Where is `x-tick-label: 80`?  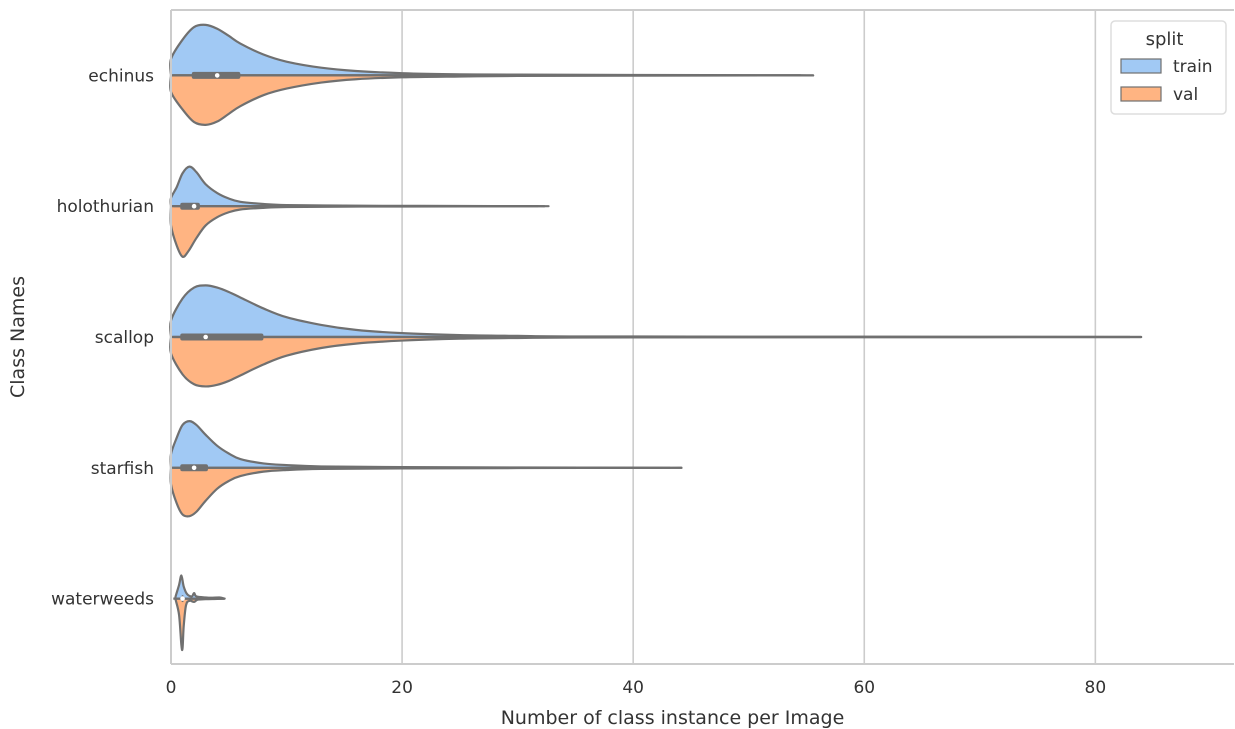 x-tick-label: 80 is located at coordinates (1096, 688).